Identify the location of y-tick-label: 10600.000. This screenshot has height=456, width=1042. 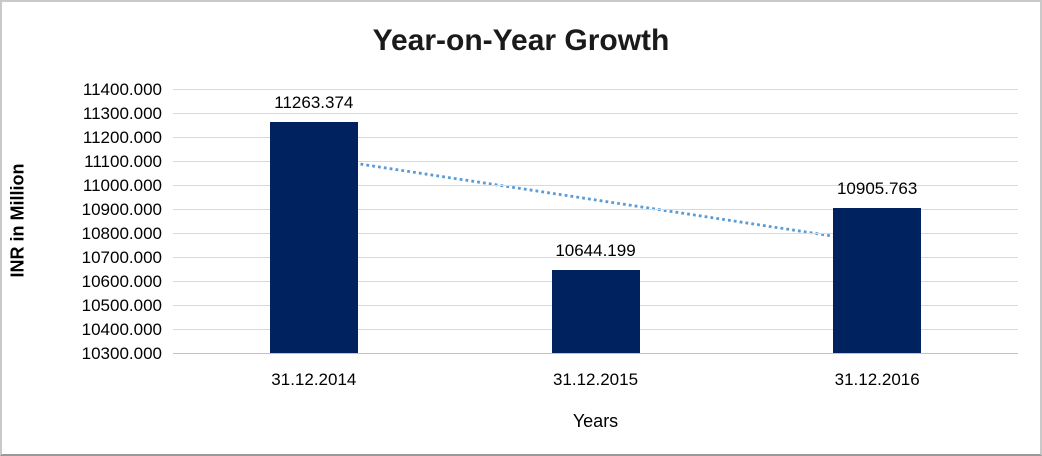
(121, 281).